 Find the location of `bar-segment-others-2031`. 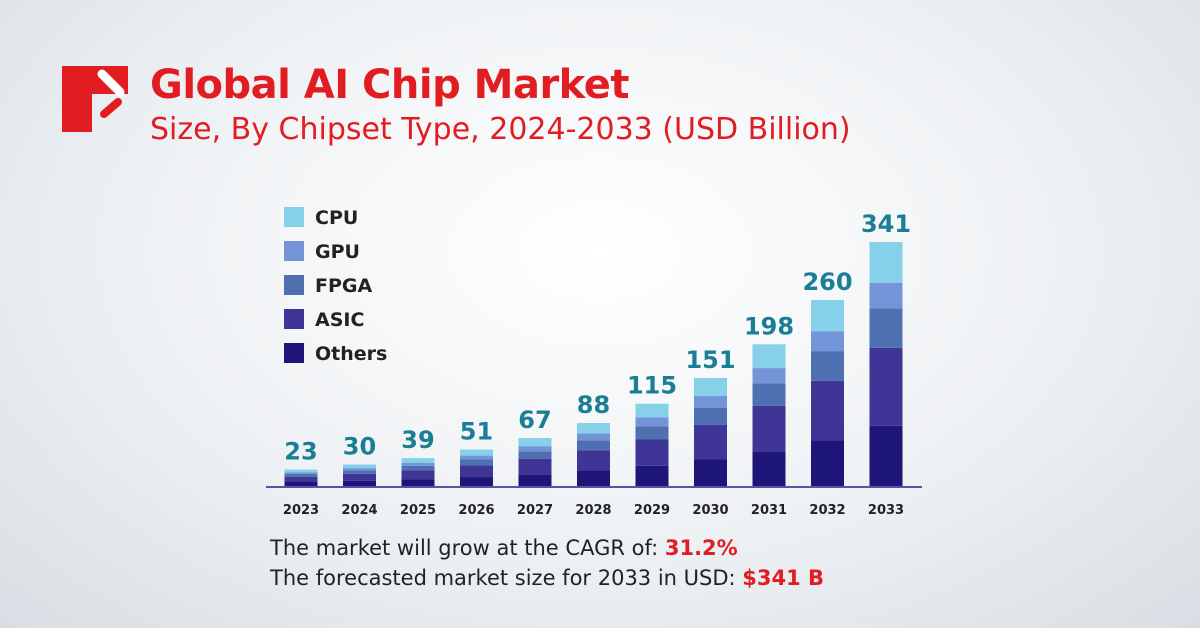

bar-segment-others-2031 is located at coordinates (769, 468).